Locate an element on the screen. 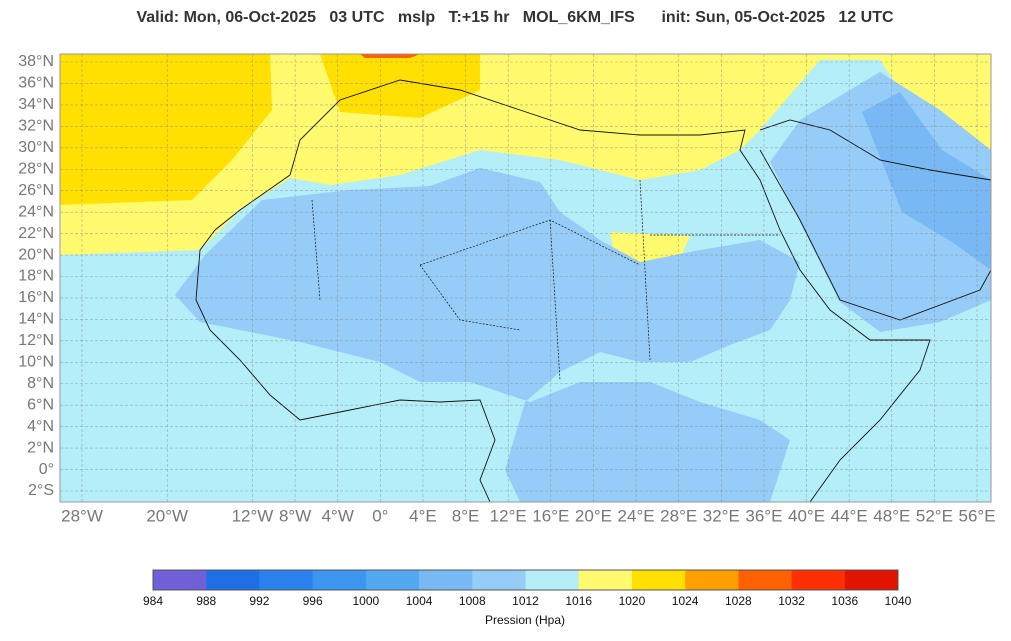 The image size is (1011, 641). lat-tick-label: 2°S is located at coordinates (41, 490).